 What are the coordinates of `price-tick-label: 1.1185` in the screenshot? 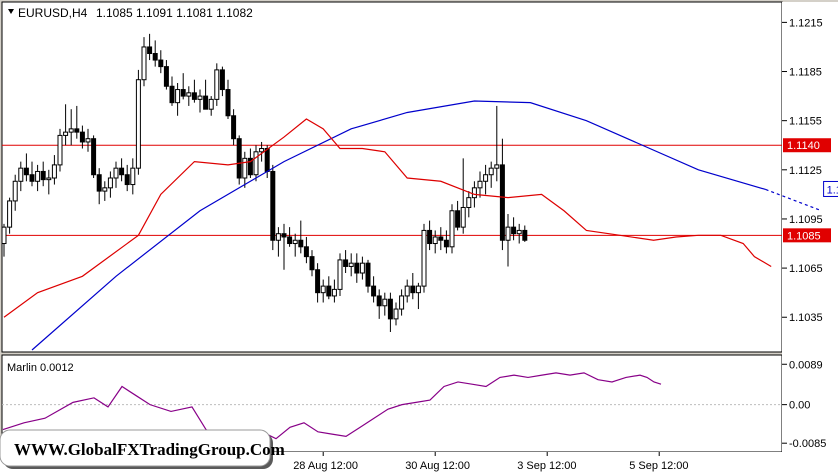 It's located at (805, 73).